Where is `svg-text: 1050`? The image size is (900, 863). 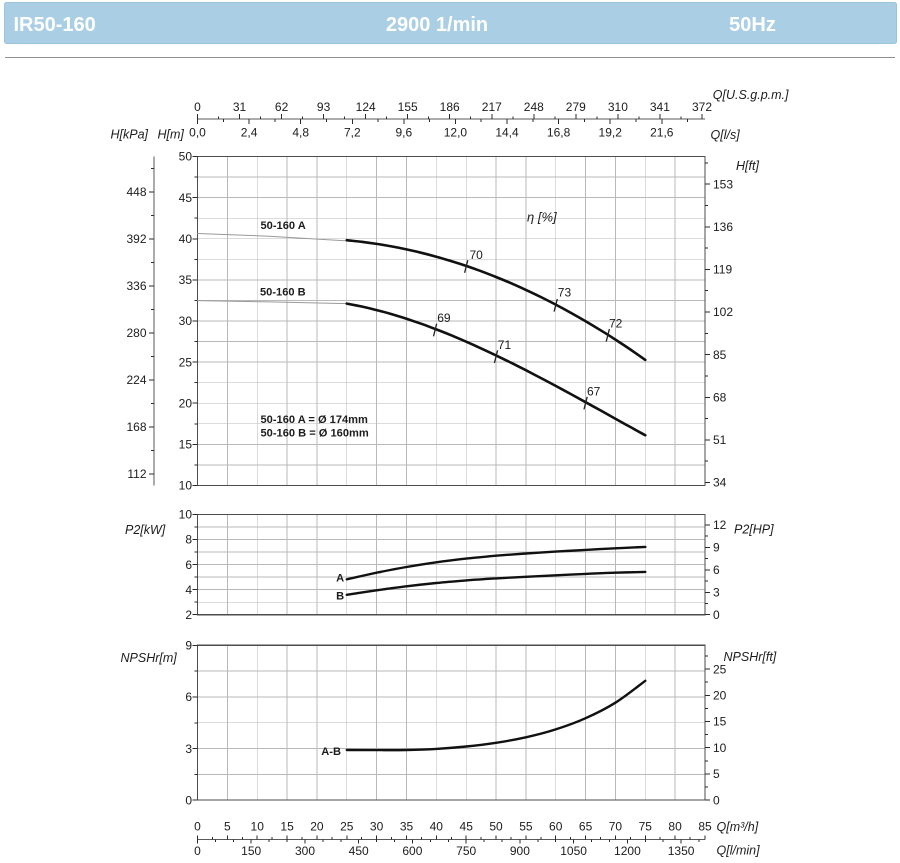
svg-text: 1050 is located at coordinates (573, 851).